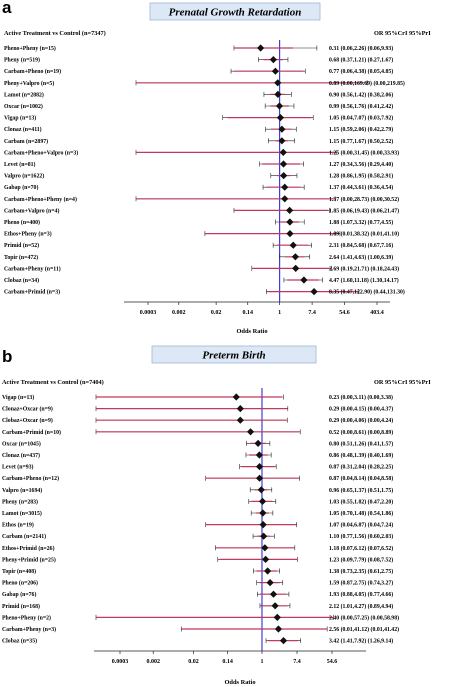  I want to click on row-estimate-text: 1.23 (0.09,7.79) (0.08,7.52), so click(361, 559).